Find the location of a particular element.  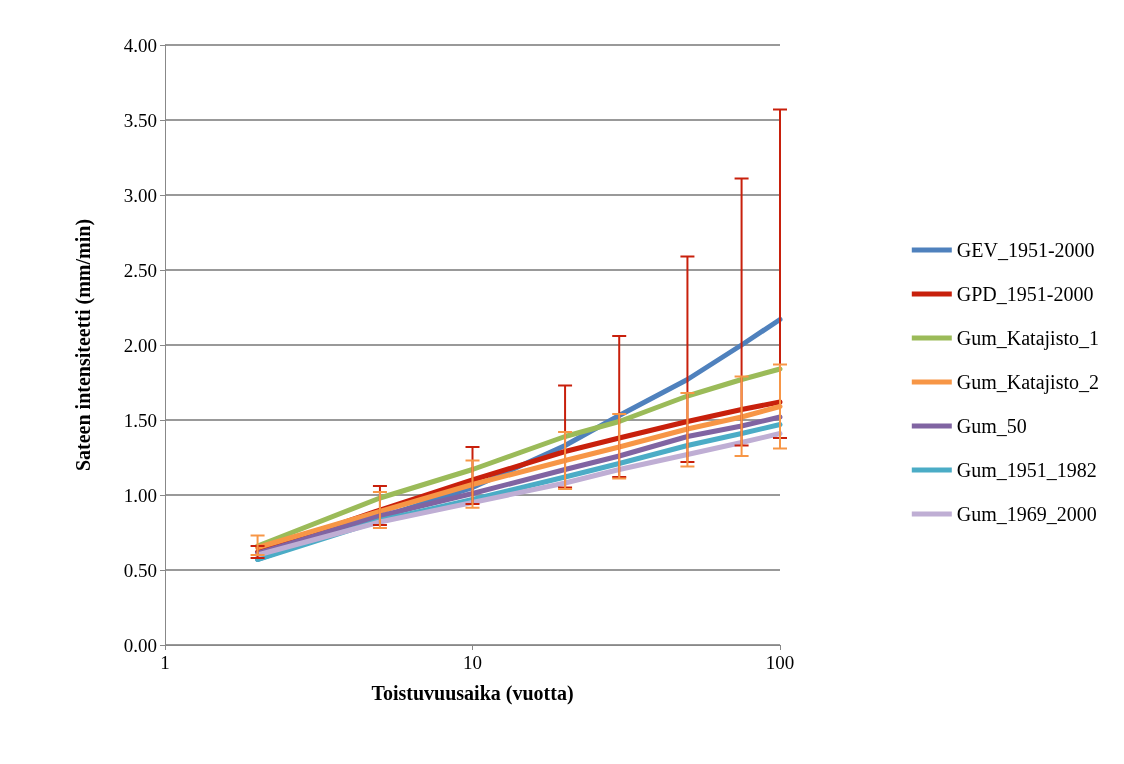

y-axis-title: Sateen intensiteetti (mm/min) is located at coordinates (83, 345).